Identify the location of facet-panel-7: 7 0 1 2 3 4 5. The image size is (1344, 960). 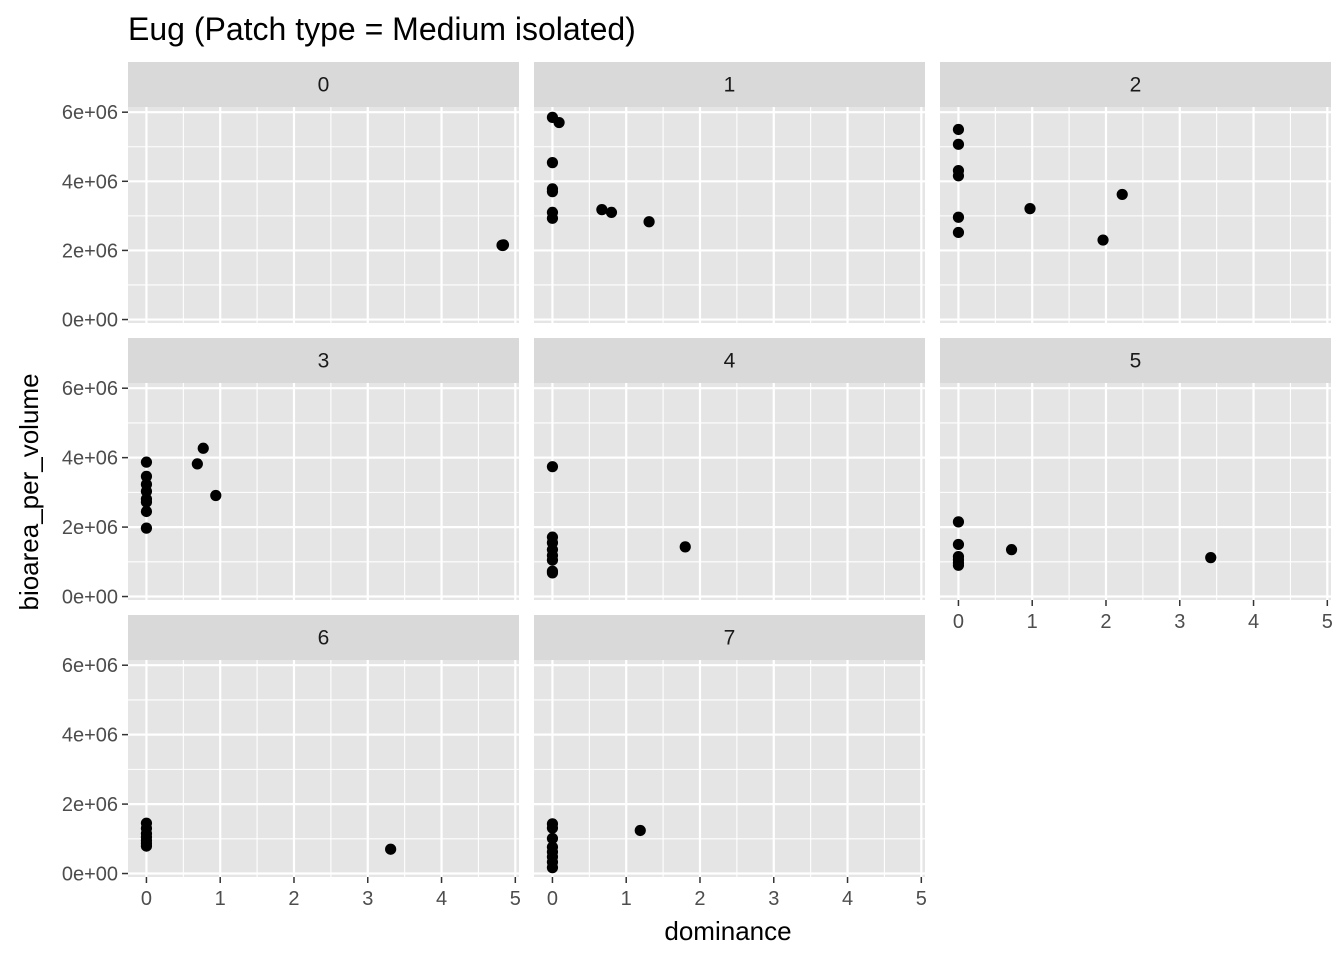
(730, 762).